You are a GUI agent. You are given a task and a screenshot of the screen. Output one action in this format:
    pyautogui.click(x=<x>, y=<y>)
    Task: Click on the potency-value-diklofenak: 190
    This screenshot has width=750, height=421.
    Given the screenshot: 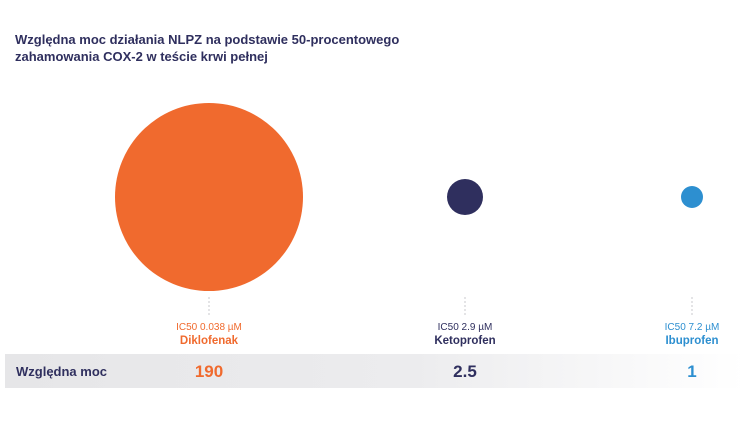 What is the action you would take?
    pyautogui.click(x=209, y=371)
    